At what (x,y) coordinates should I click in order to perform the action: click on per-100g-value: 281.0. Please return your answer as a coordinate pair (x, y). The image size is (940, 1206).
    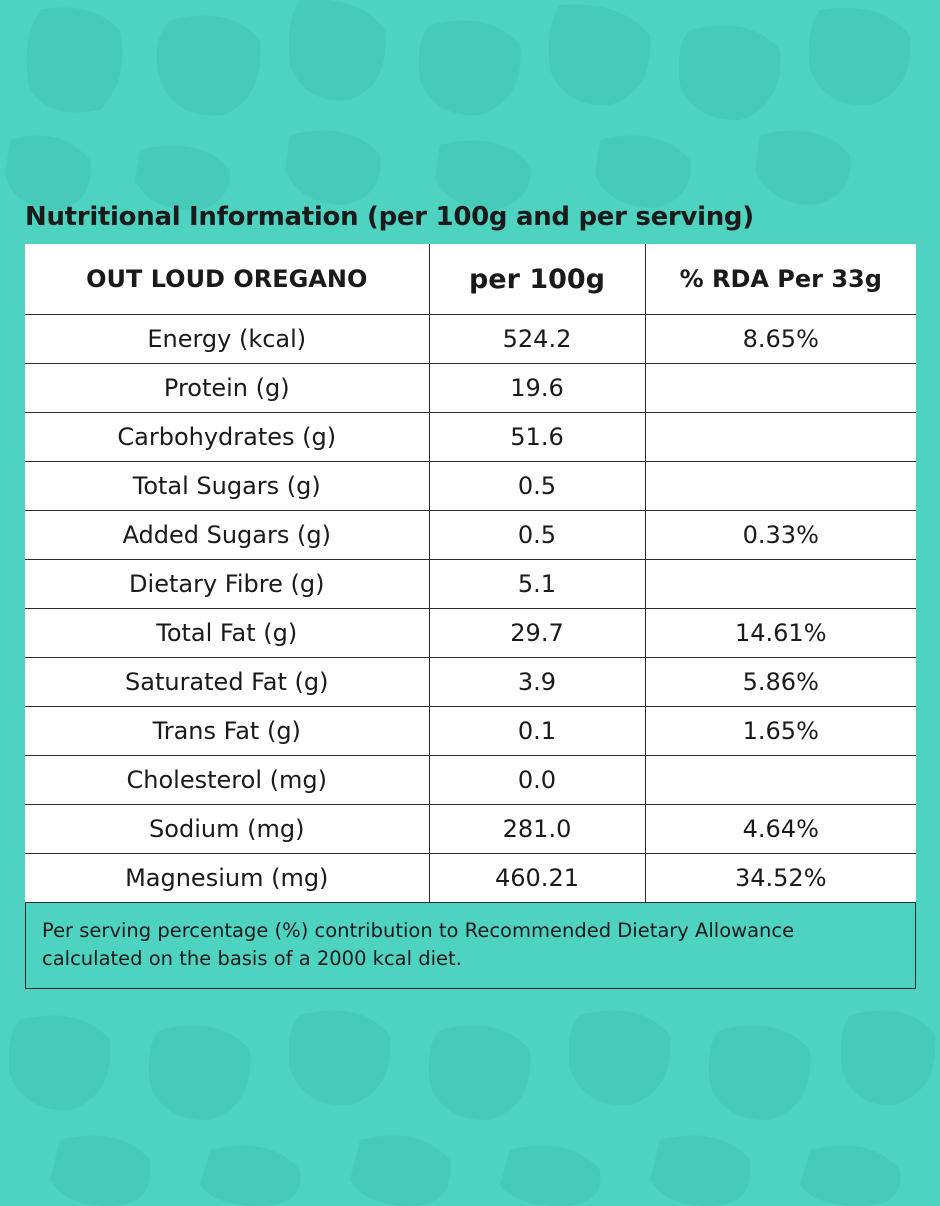
    Looking at the image, I should click on (537, 829).